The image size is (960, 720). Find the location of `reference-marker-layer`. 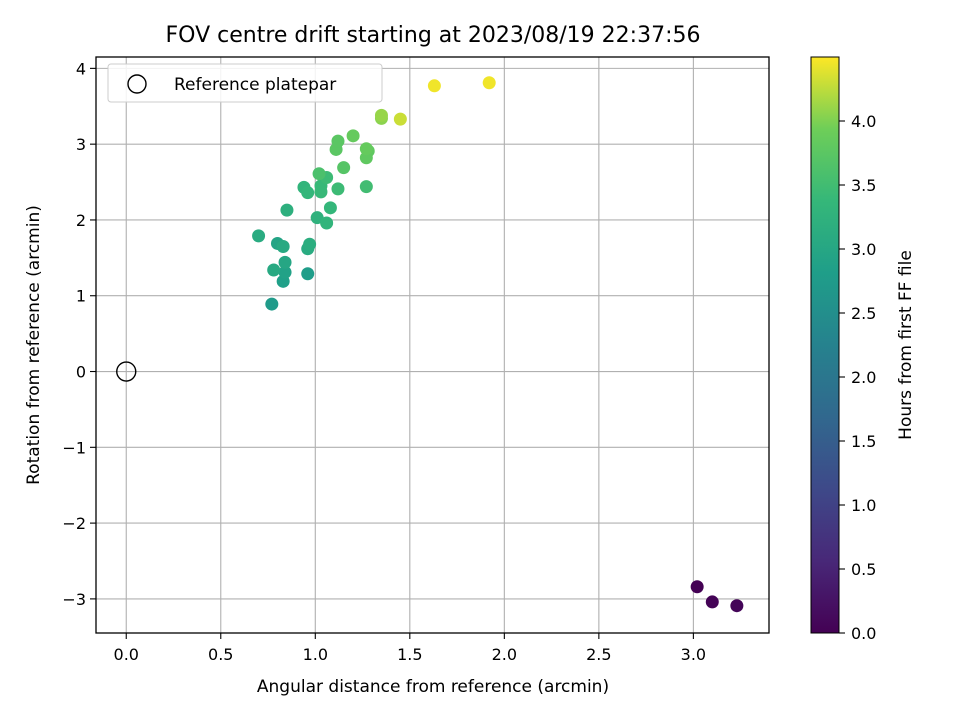

reference-marker-layer is located at coordinates (126, 371).